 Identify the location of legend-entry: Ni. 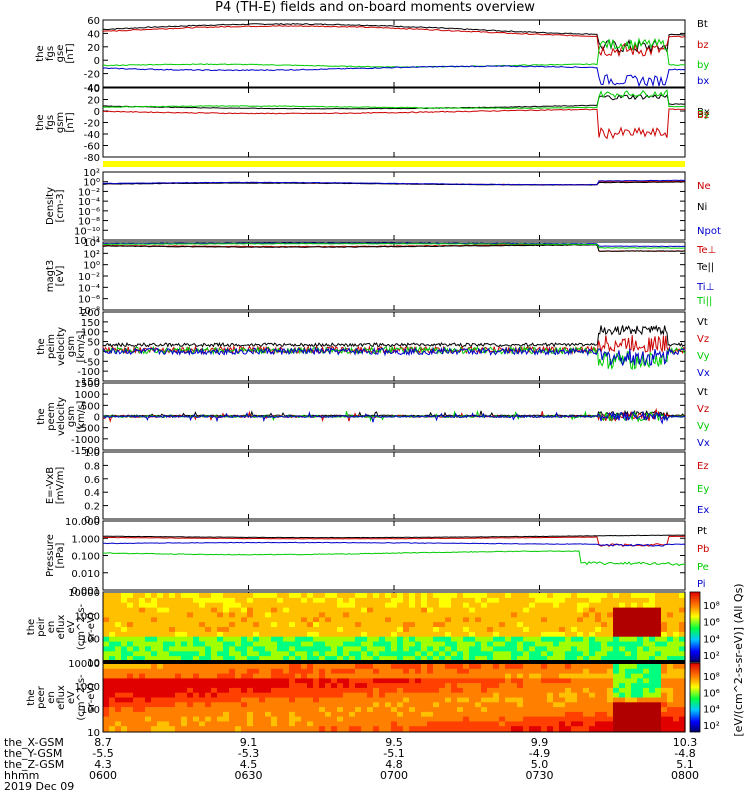
(702, 207).